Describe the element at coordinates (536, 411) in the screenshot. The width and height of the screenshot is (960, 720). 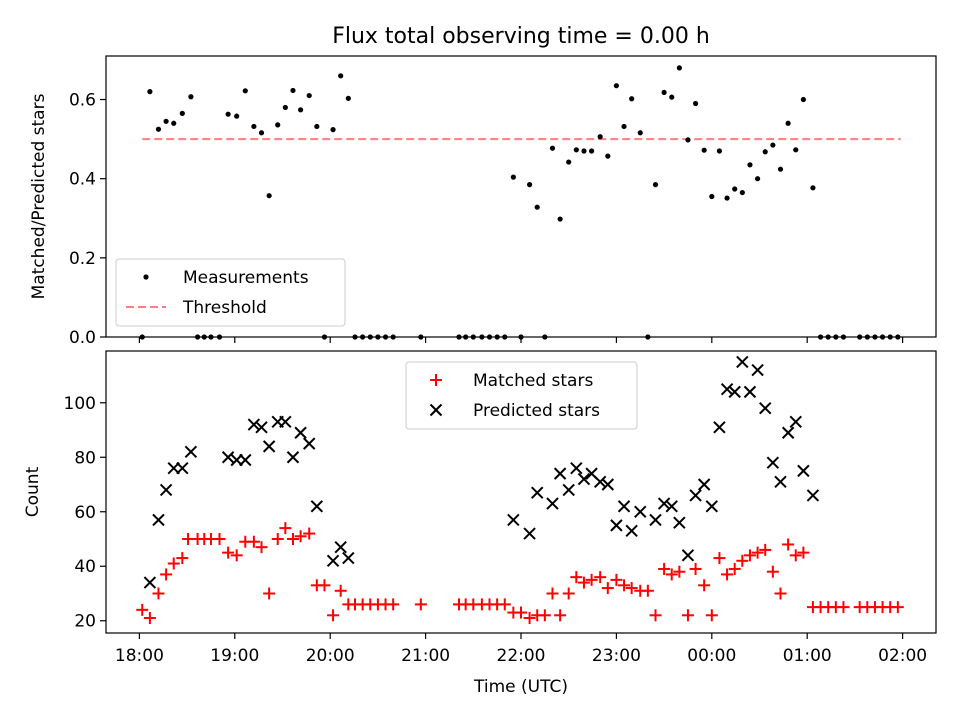
I see `legend-label: Predicted stars` at that location.